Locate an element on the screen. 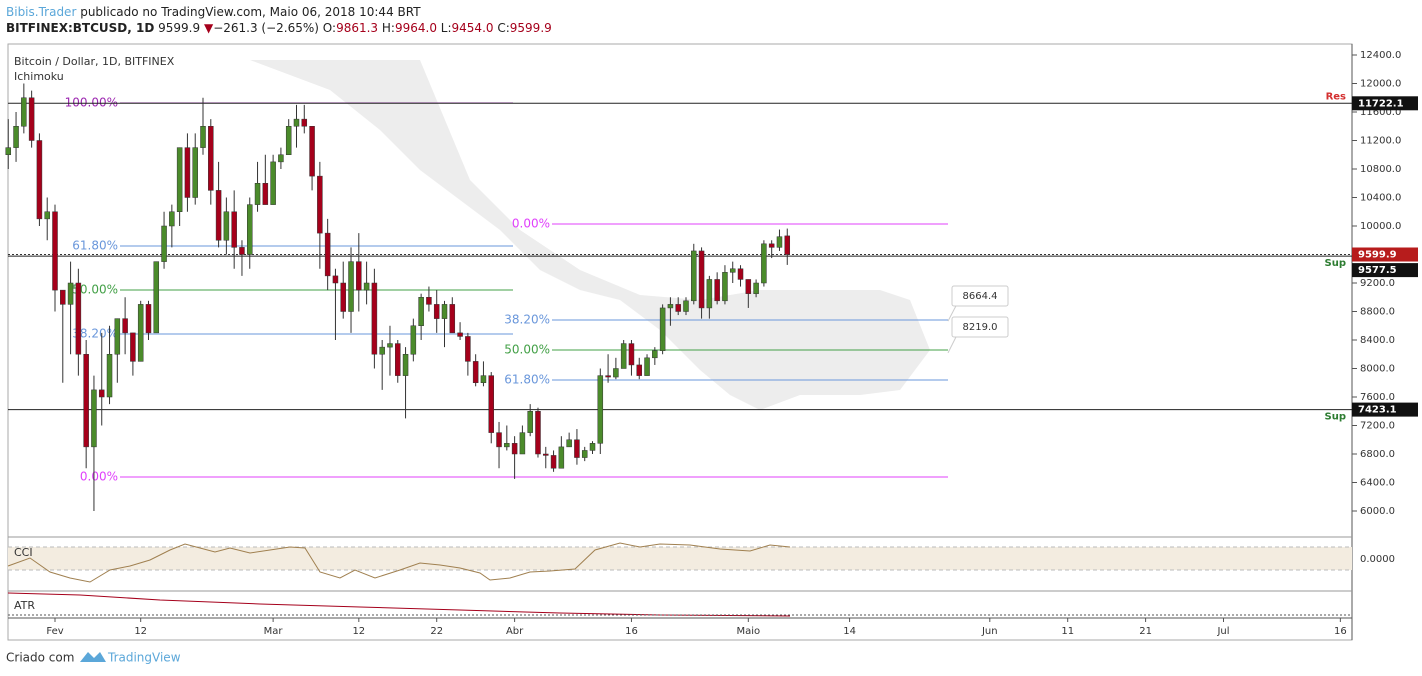 The height and width of the screenshot is (676, 1422). x-tick-label: Fev is located at coordinates (54, 631).